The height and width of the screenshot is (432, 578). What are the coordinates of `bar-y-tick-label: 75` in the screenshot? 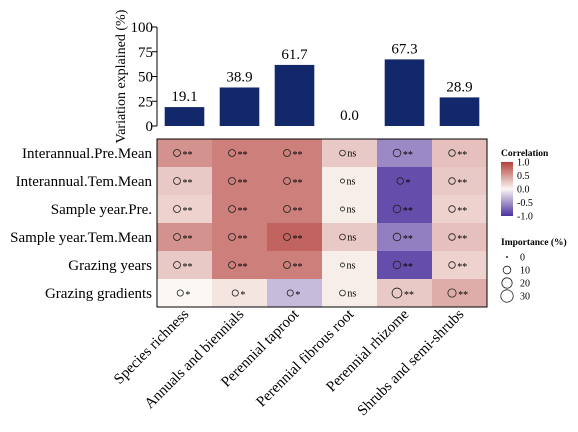 It's located at (145, 53).